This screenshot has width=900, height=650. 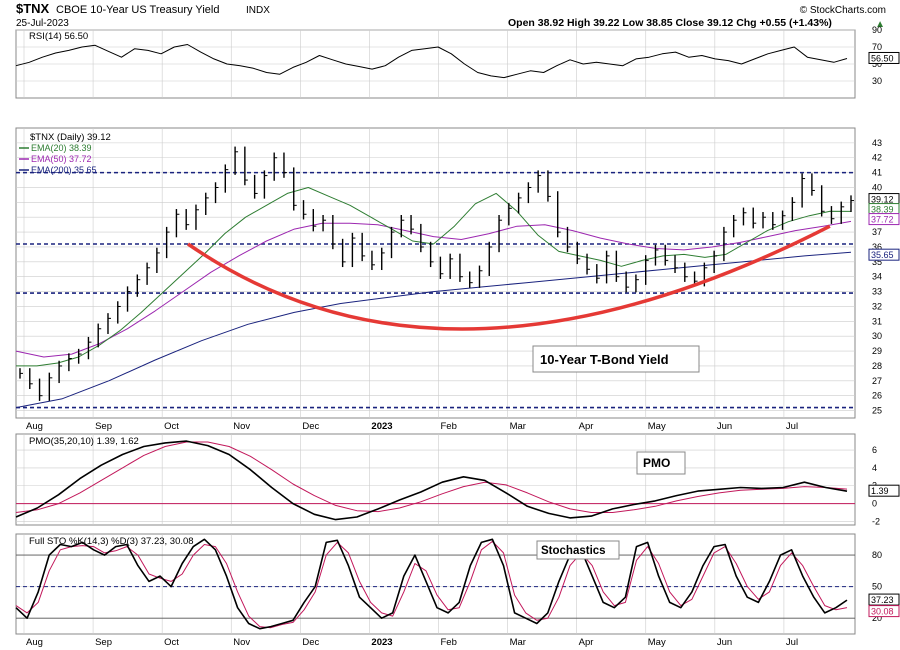 What do you see at coordinates (137, 10) in the screenshot?
I see `instrument-name: CBOE 10-Year US Treasury Yield` at bounding box center [137, 10].